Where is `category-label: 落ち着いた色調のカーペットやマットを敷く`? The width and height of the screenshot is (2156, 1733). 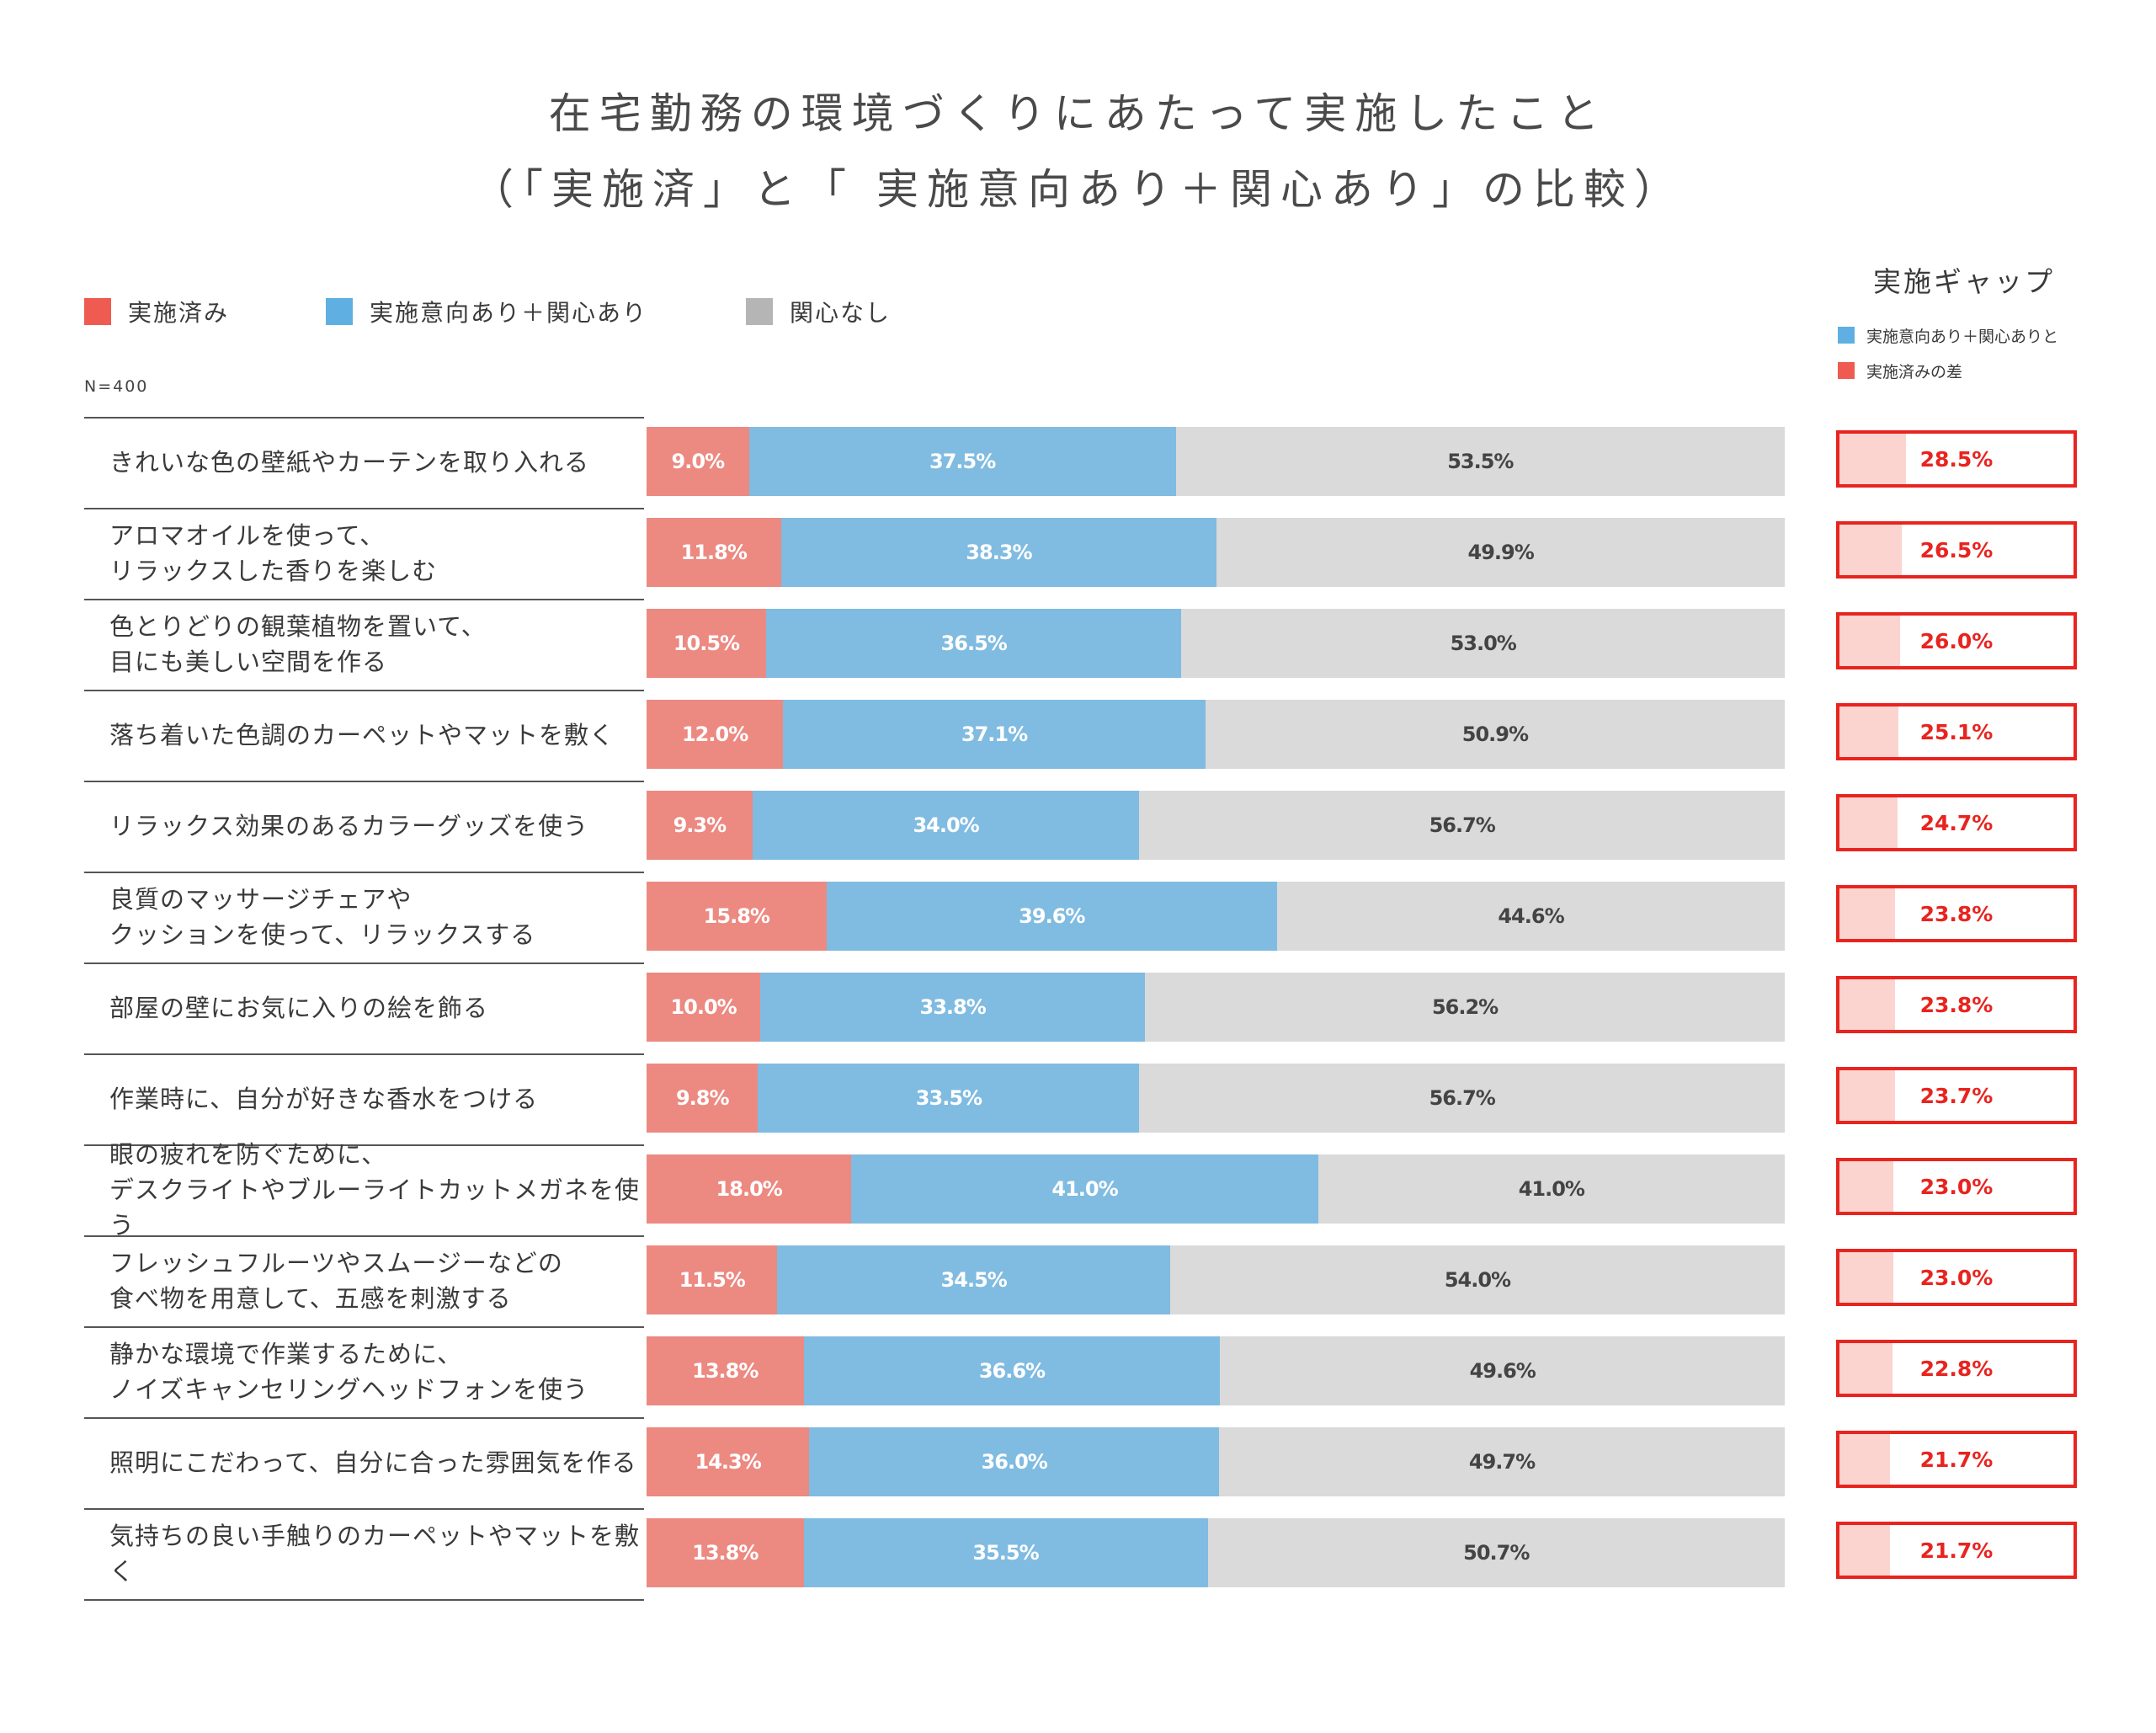 category-label: 落ち着いた色調のカーペットやマットを敷く is located at coordinates (378, 735).